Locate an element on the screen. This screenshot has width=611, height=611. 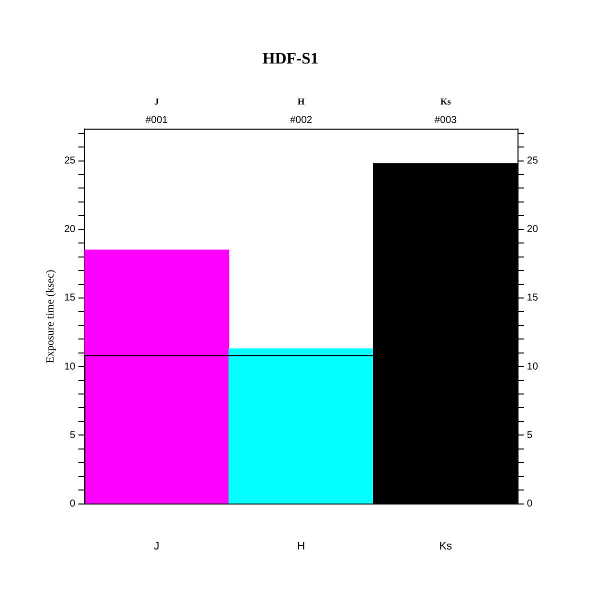
y2-tick-label: 0 is located at coordinates (529, 504).